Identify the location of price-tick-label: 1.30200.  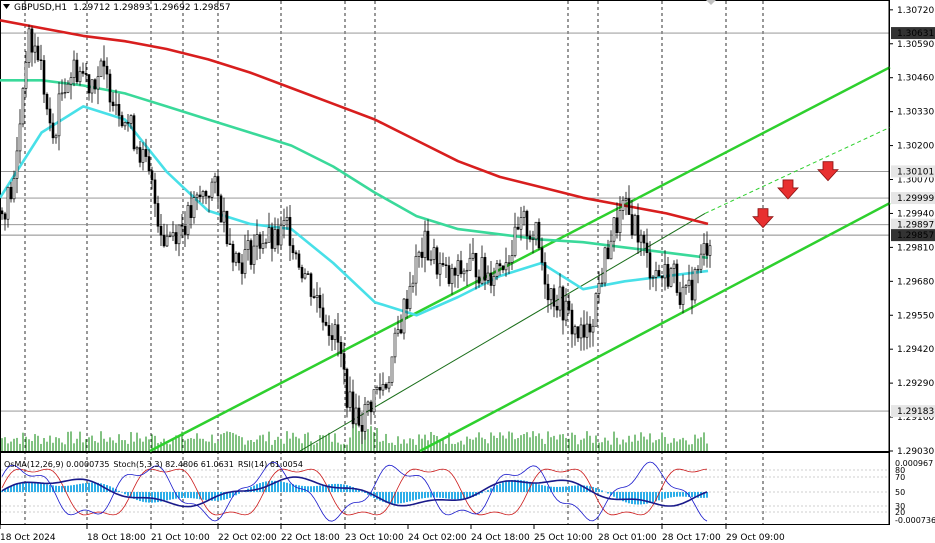
(915, 147).